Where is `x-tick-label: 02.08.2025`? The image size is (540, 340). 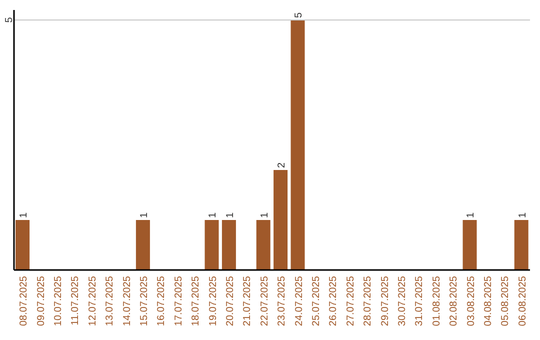 x-tick-label: 02.08.2025 is located at coordinates (454, 301).